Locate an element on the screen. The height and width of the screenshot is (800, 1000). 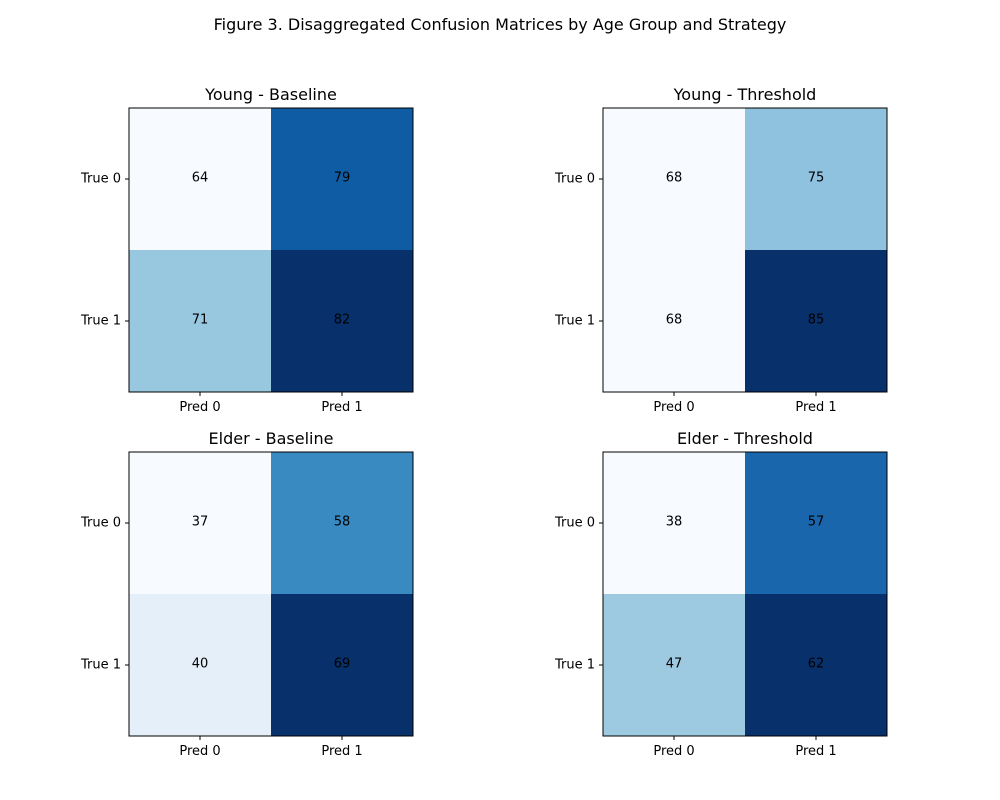
cell-value-label: 64 is located at coordinates (200, 178).